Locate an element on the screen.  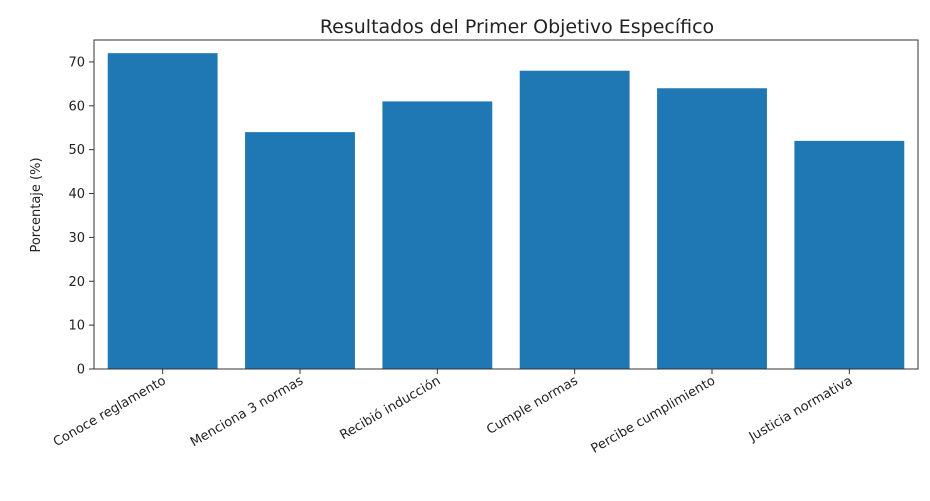
y-tick-label-4: 40 is located at coordinates (76, 194).